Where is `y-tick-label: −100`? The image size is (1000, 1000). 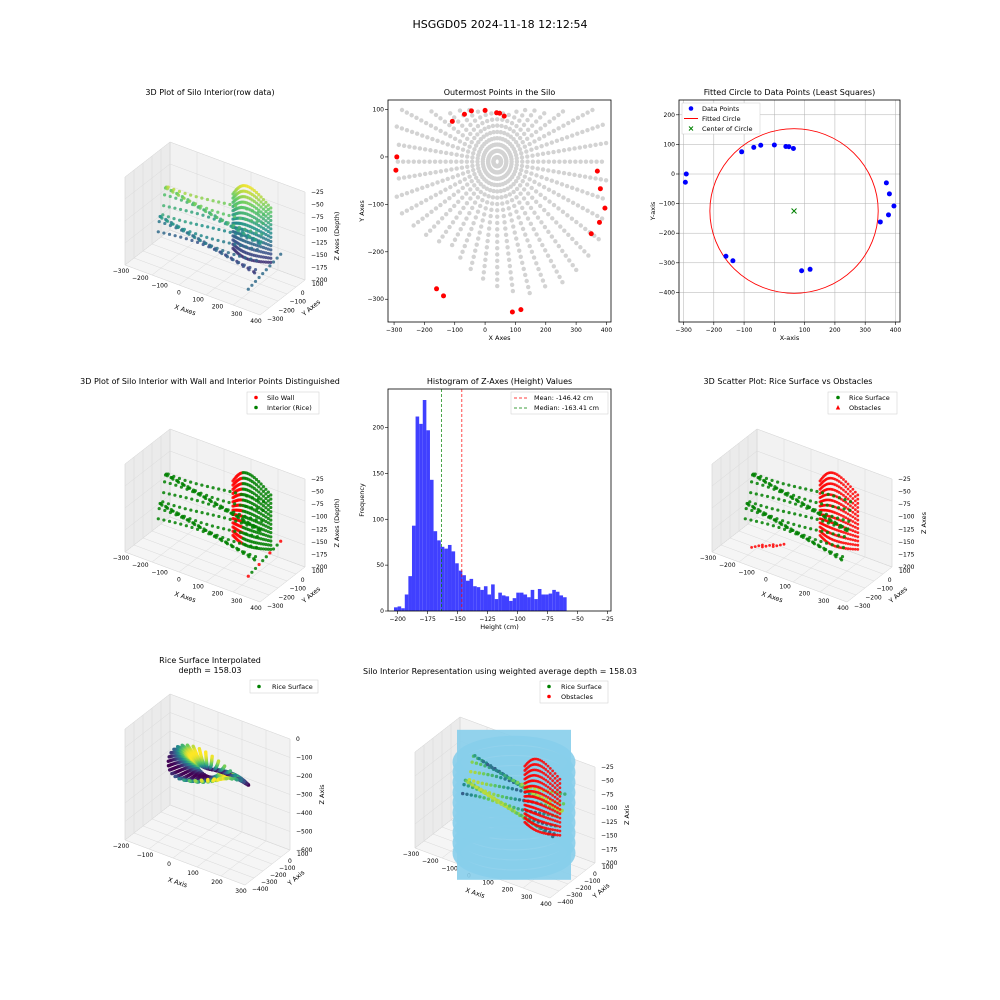 y-tick-label: −100 is located at coordinates (287, 868).